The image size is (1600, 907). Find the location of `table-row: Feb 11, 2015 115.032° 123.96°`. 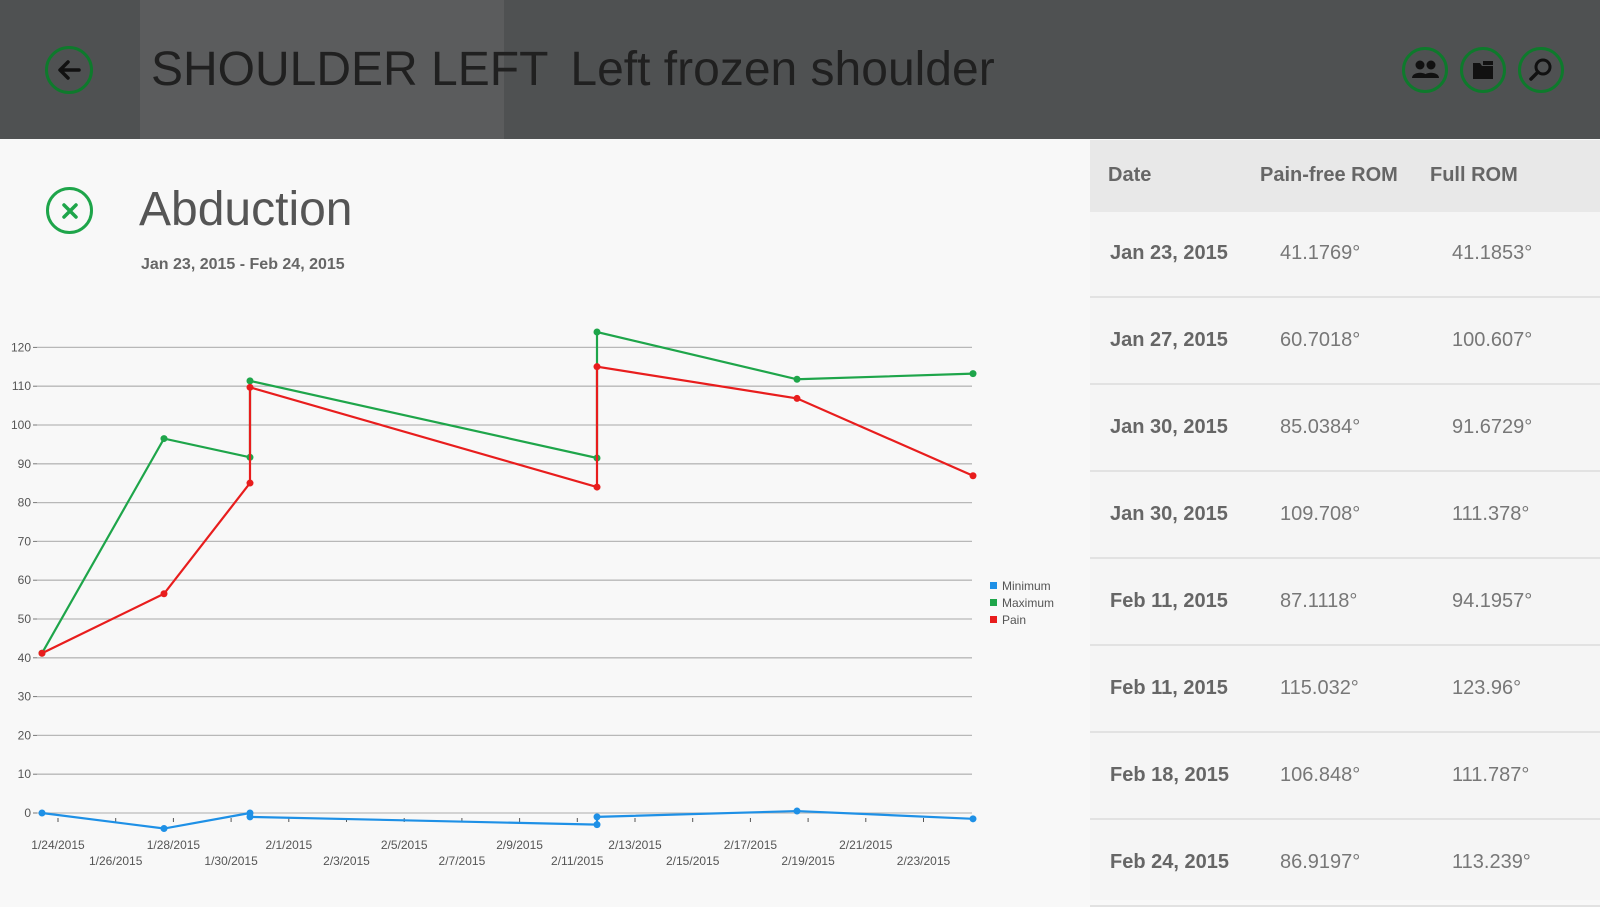

table-row: Feb 11, 2015 115.032° 123.96° is located at coordinates (1345, 690).